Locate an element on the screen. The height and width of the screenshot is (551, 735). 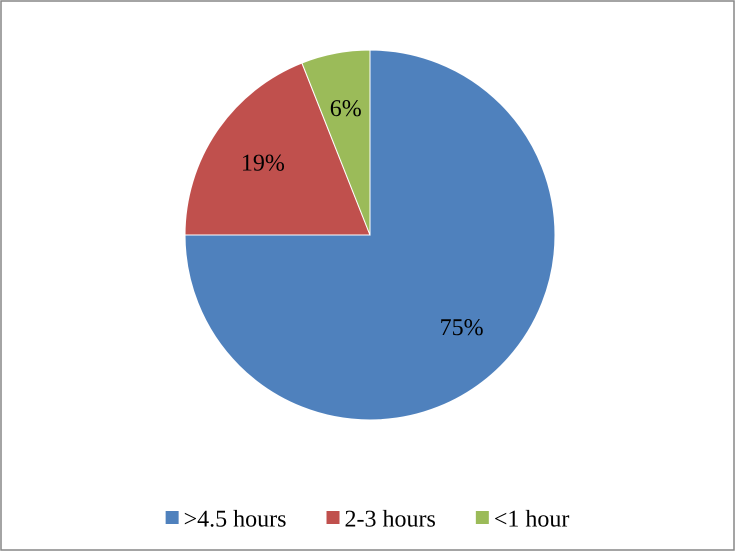
data-label: 19% is located at coordinates (262, 163).